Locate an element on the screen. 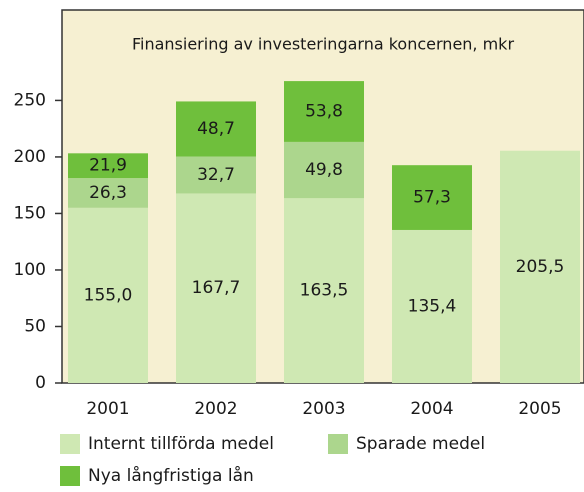 The height and width of the screenshot is (492, 584). value-label: 32,7 is located at coordinates (216, 175).